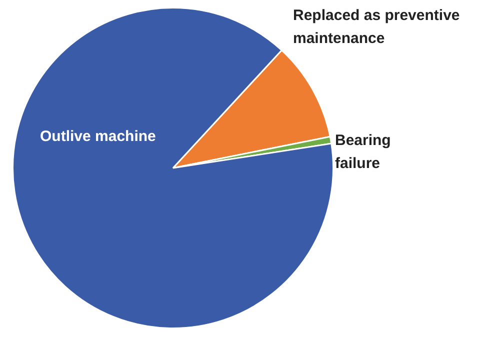 Image resolution: width=503 pixels, height=338 pixels. Describe the element at coordinates (363, 152) in the screenshot. I see `slice-label: Bearing failure` at that location.